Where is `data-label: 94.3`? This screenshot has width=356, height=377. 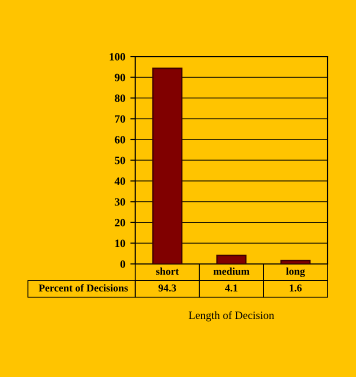
data-label: 94.3 is located at coordinates (167, 288).